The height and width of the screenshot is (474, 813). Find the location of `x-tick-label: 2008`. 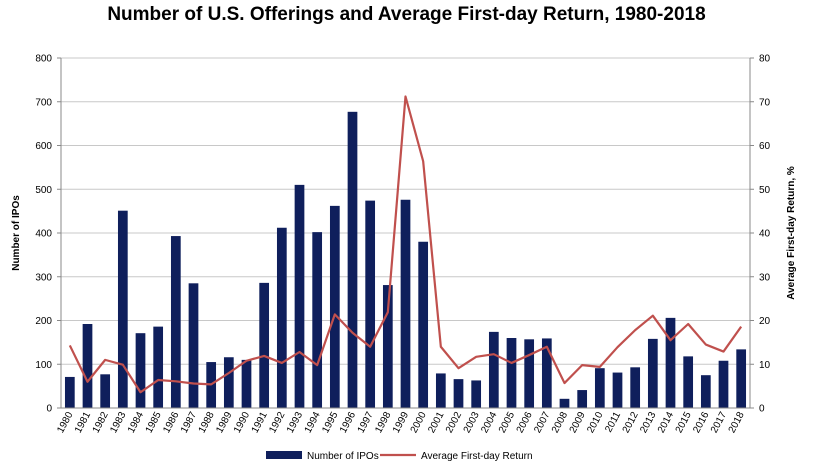

x-tick-label: 2008 is located at coordinates (560, 422).